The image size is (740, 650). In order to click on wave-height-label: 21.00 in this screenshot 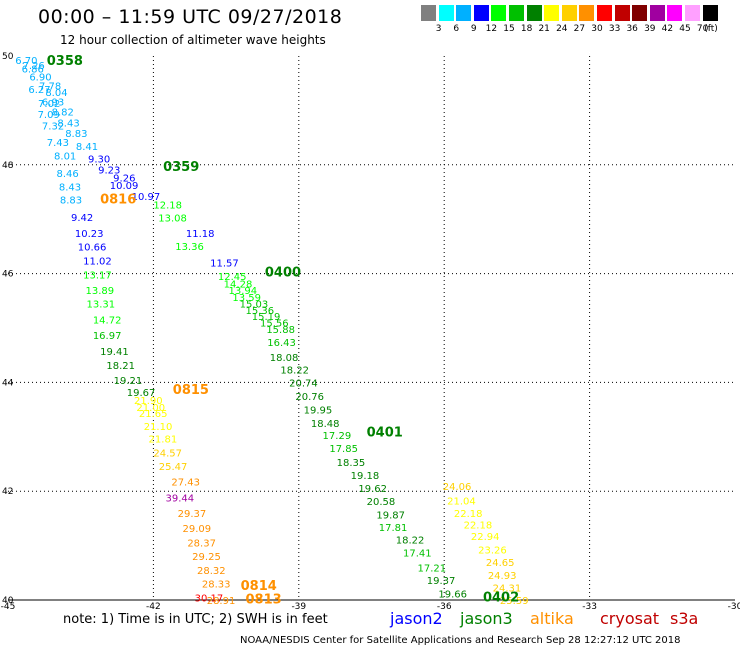, I will do `click(150, 408)`.